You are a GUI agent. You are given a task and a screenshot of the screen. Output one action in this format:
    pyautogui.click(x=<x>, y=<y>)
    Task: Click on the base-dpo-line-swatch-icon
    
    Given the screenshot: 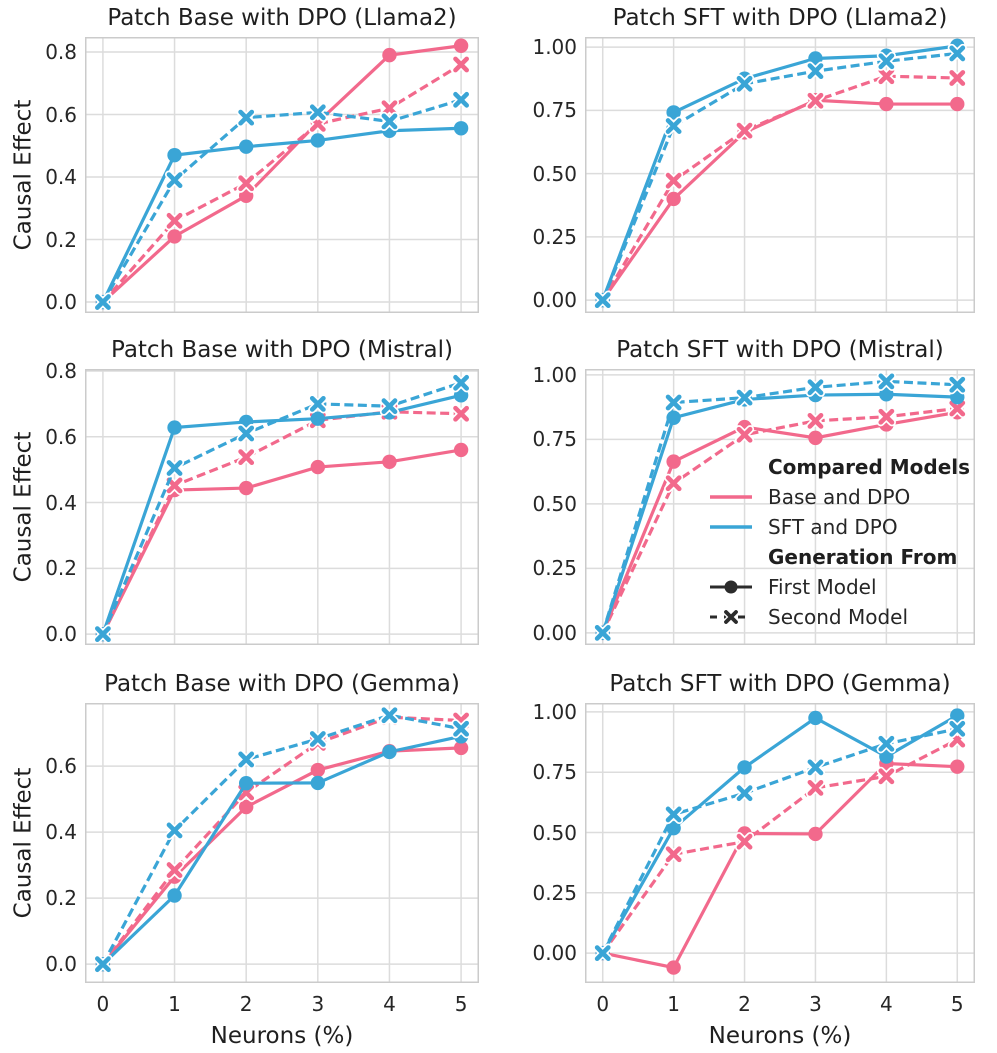 What is the action you would take?
    pyautogui.click(x=731, y=497)
    